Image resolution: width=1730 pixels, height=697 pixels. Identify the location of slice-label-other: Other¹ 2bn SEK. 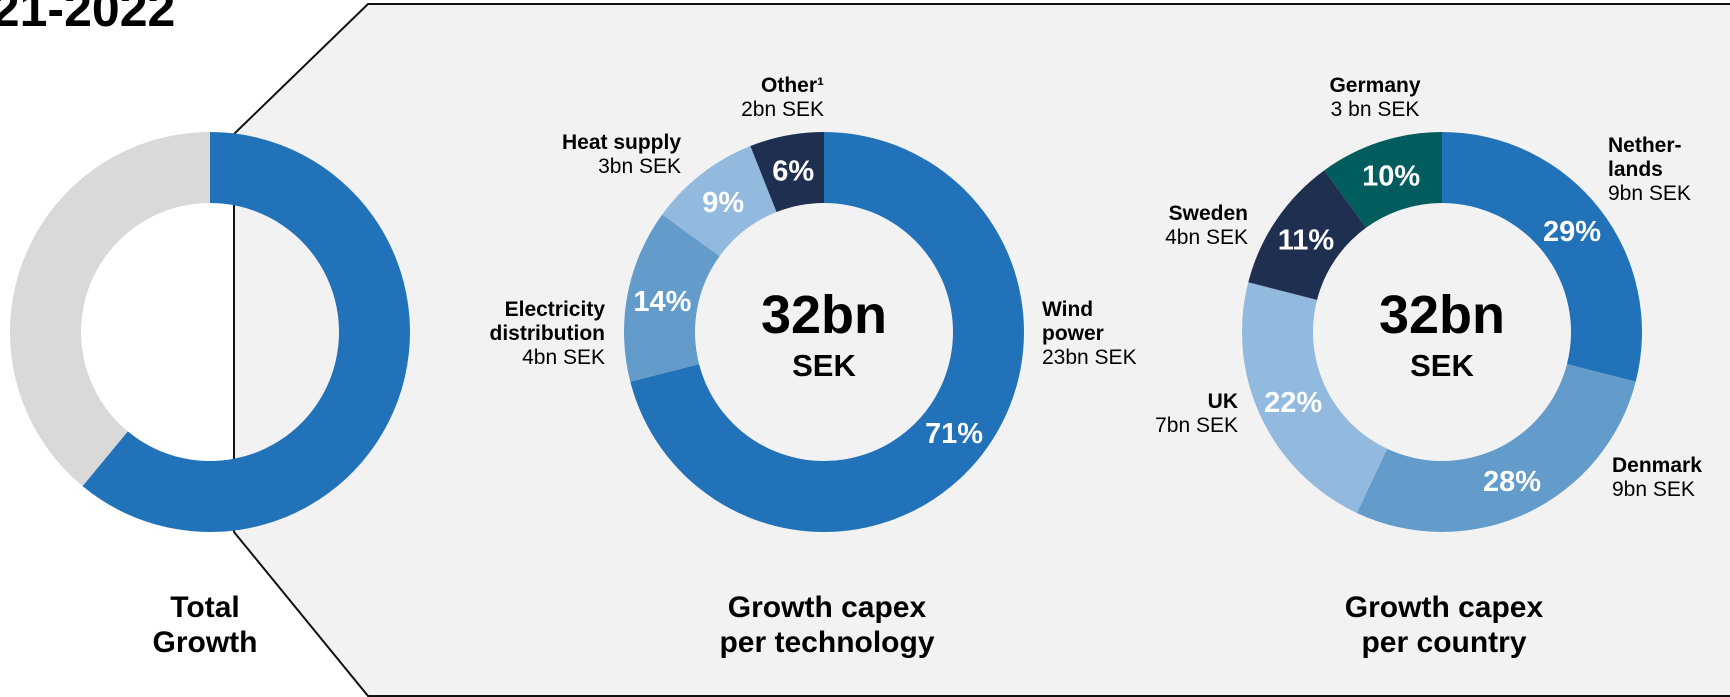
(782, 97).